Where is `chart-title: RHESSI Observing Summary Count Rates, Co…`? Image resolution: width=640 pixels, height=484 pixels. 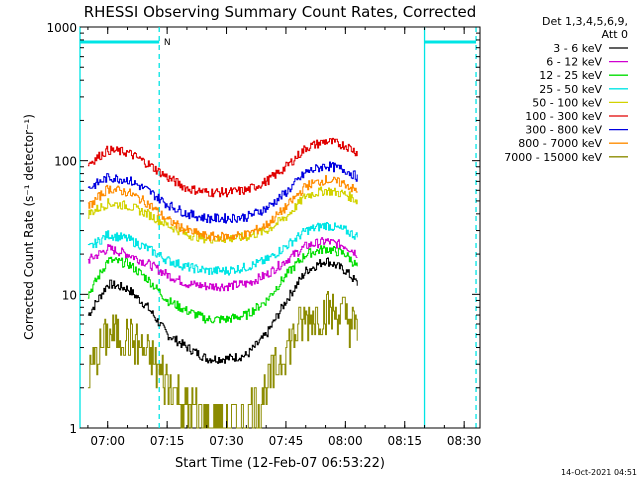
chart-title: RHESSI Observing Summary Count Rates, Co… is located at coordinates (280, 12).